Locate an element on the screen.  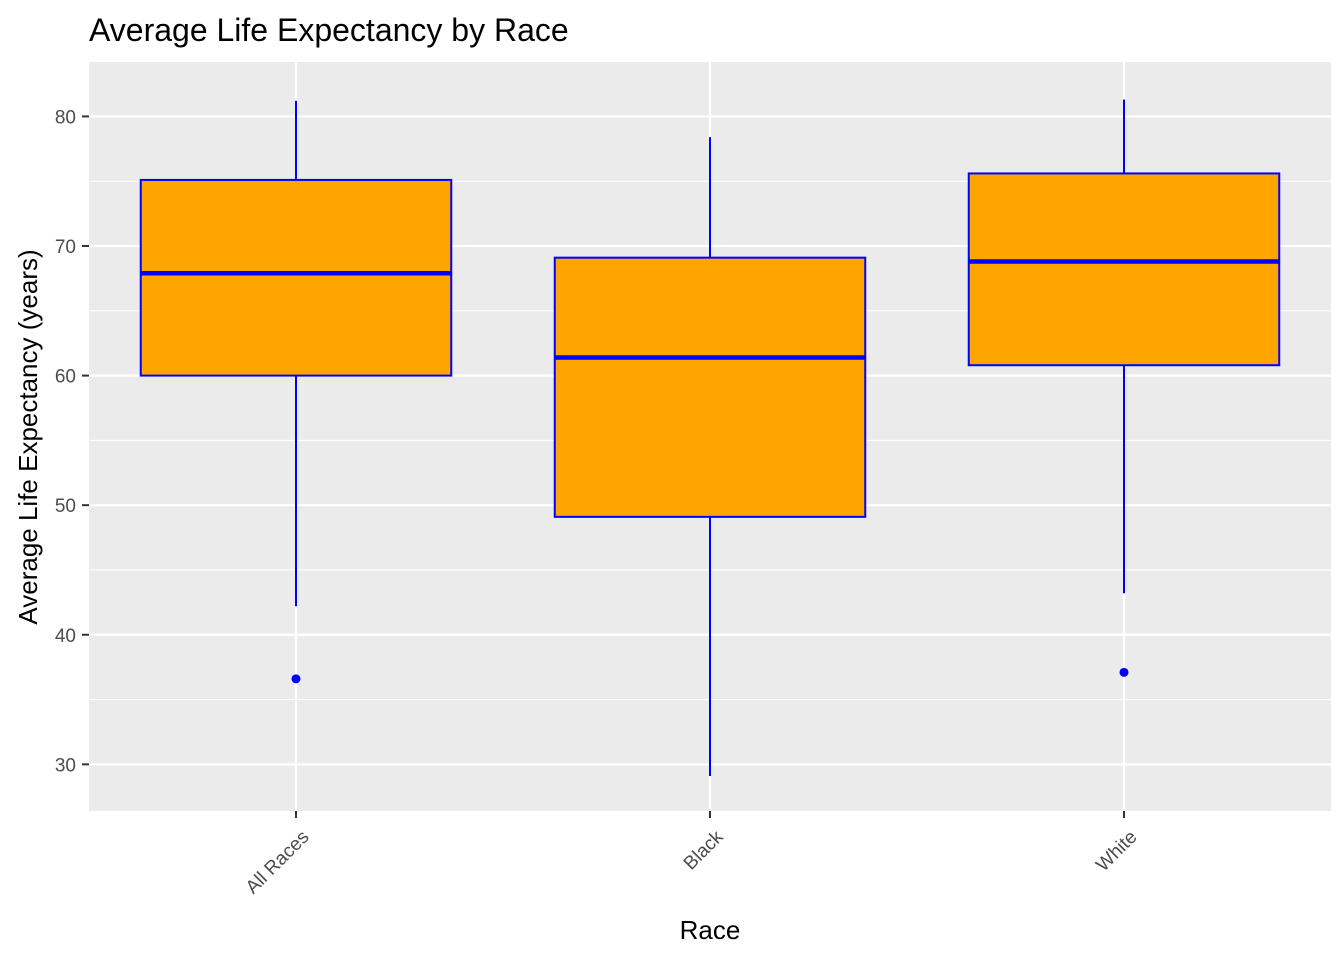
y-axis-ticks: 30 40 50 60 70 80 is located at coordinates (72, 441).